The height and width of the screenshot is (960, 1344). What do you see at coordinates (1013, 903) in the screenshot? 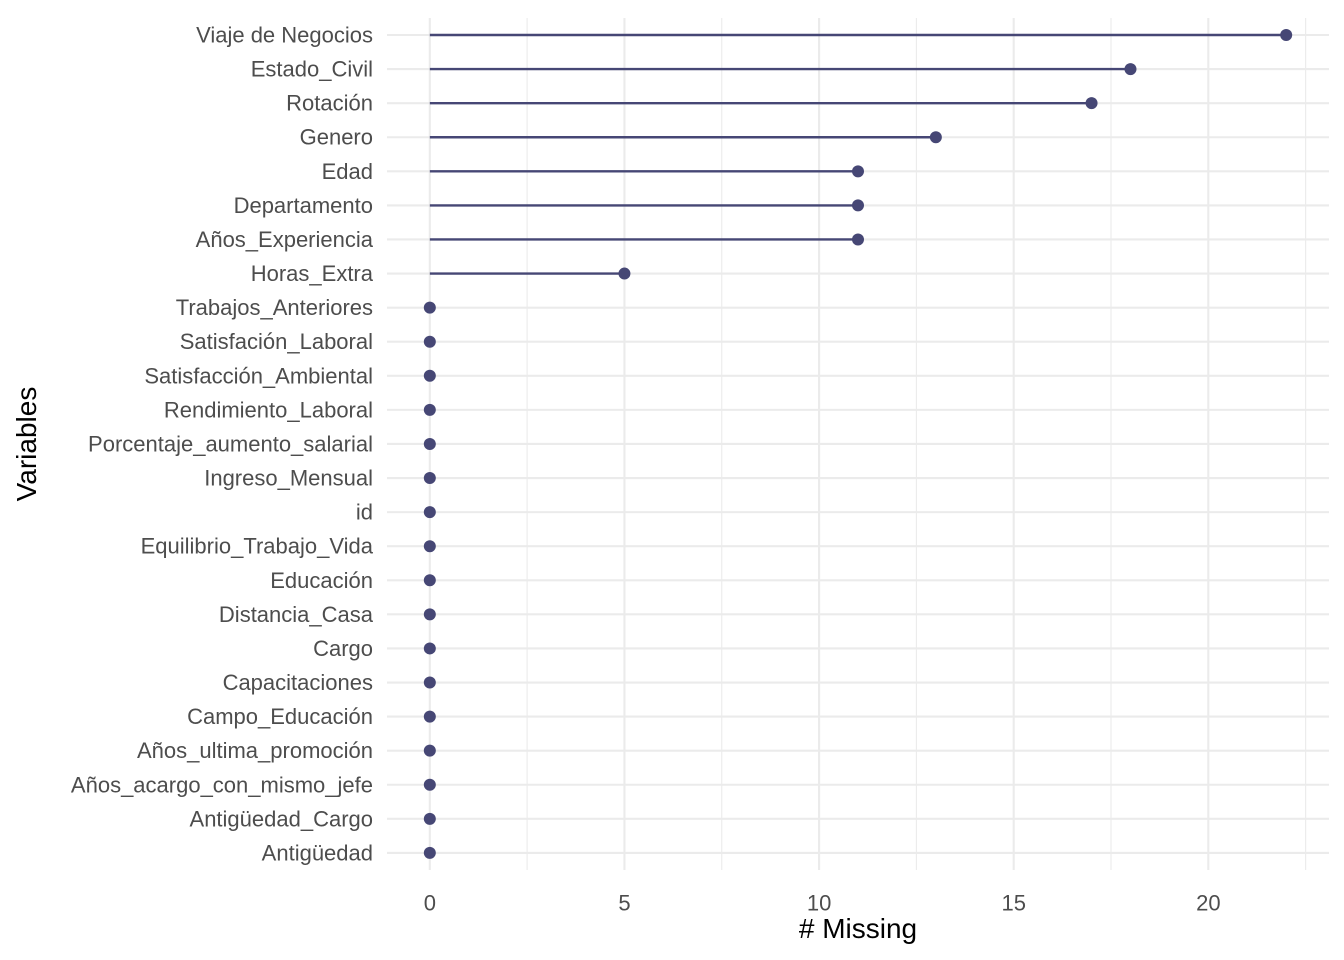
I see `x-tick-label: 15` at bounding box center [1013, 903].